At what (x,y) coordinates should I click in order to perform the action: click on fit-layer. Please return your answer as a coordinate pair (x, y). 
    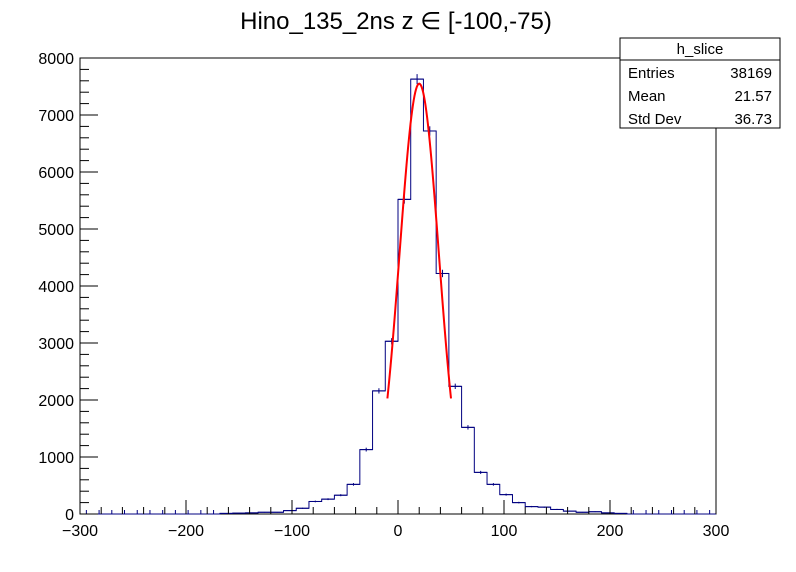
    Looking at the image, I should click on (419, 240).